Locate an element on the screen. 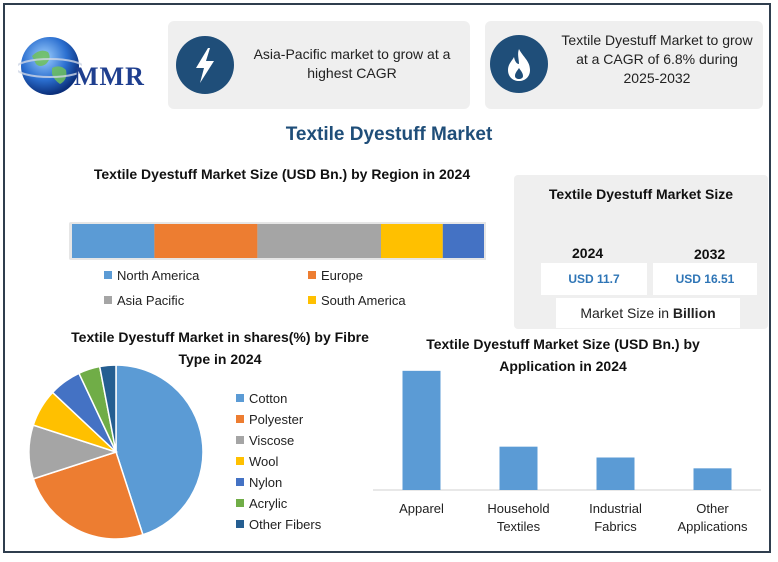  region-segment-mea is located at coordinates (463, 241).